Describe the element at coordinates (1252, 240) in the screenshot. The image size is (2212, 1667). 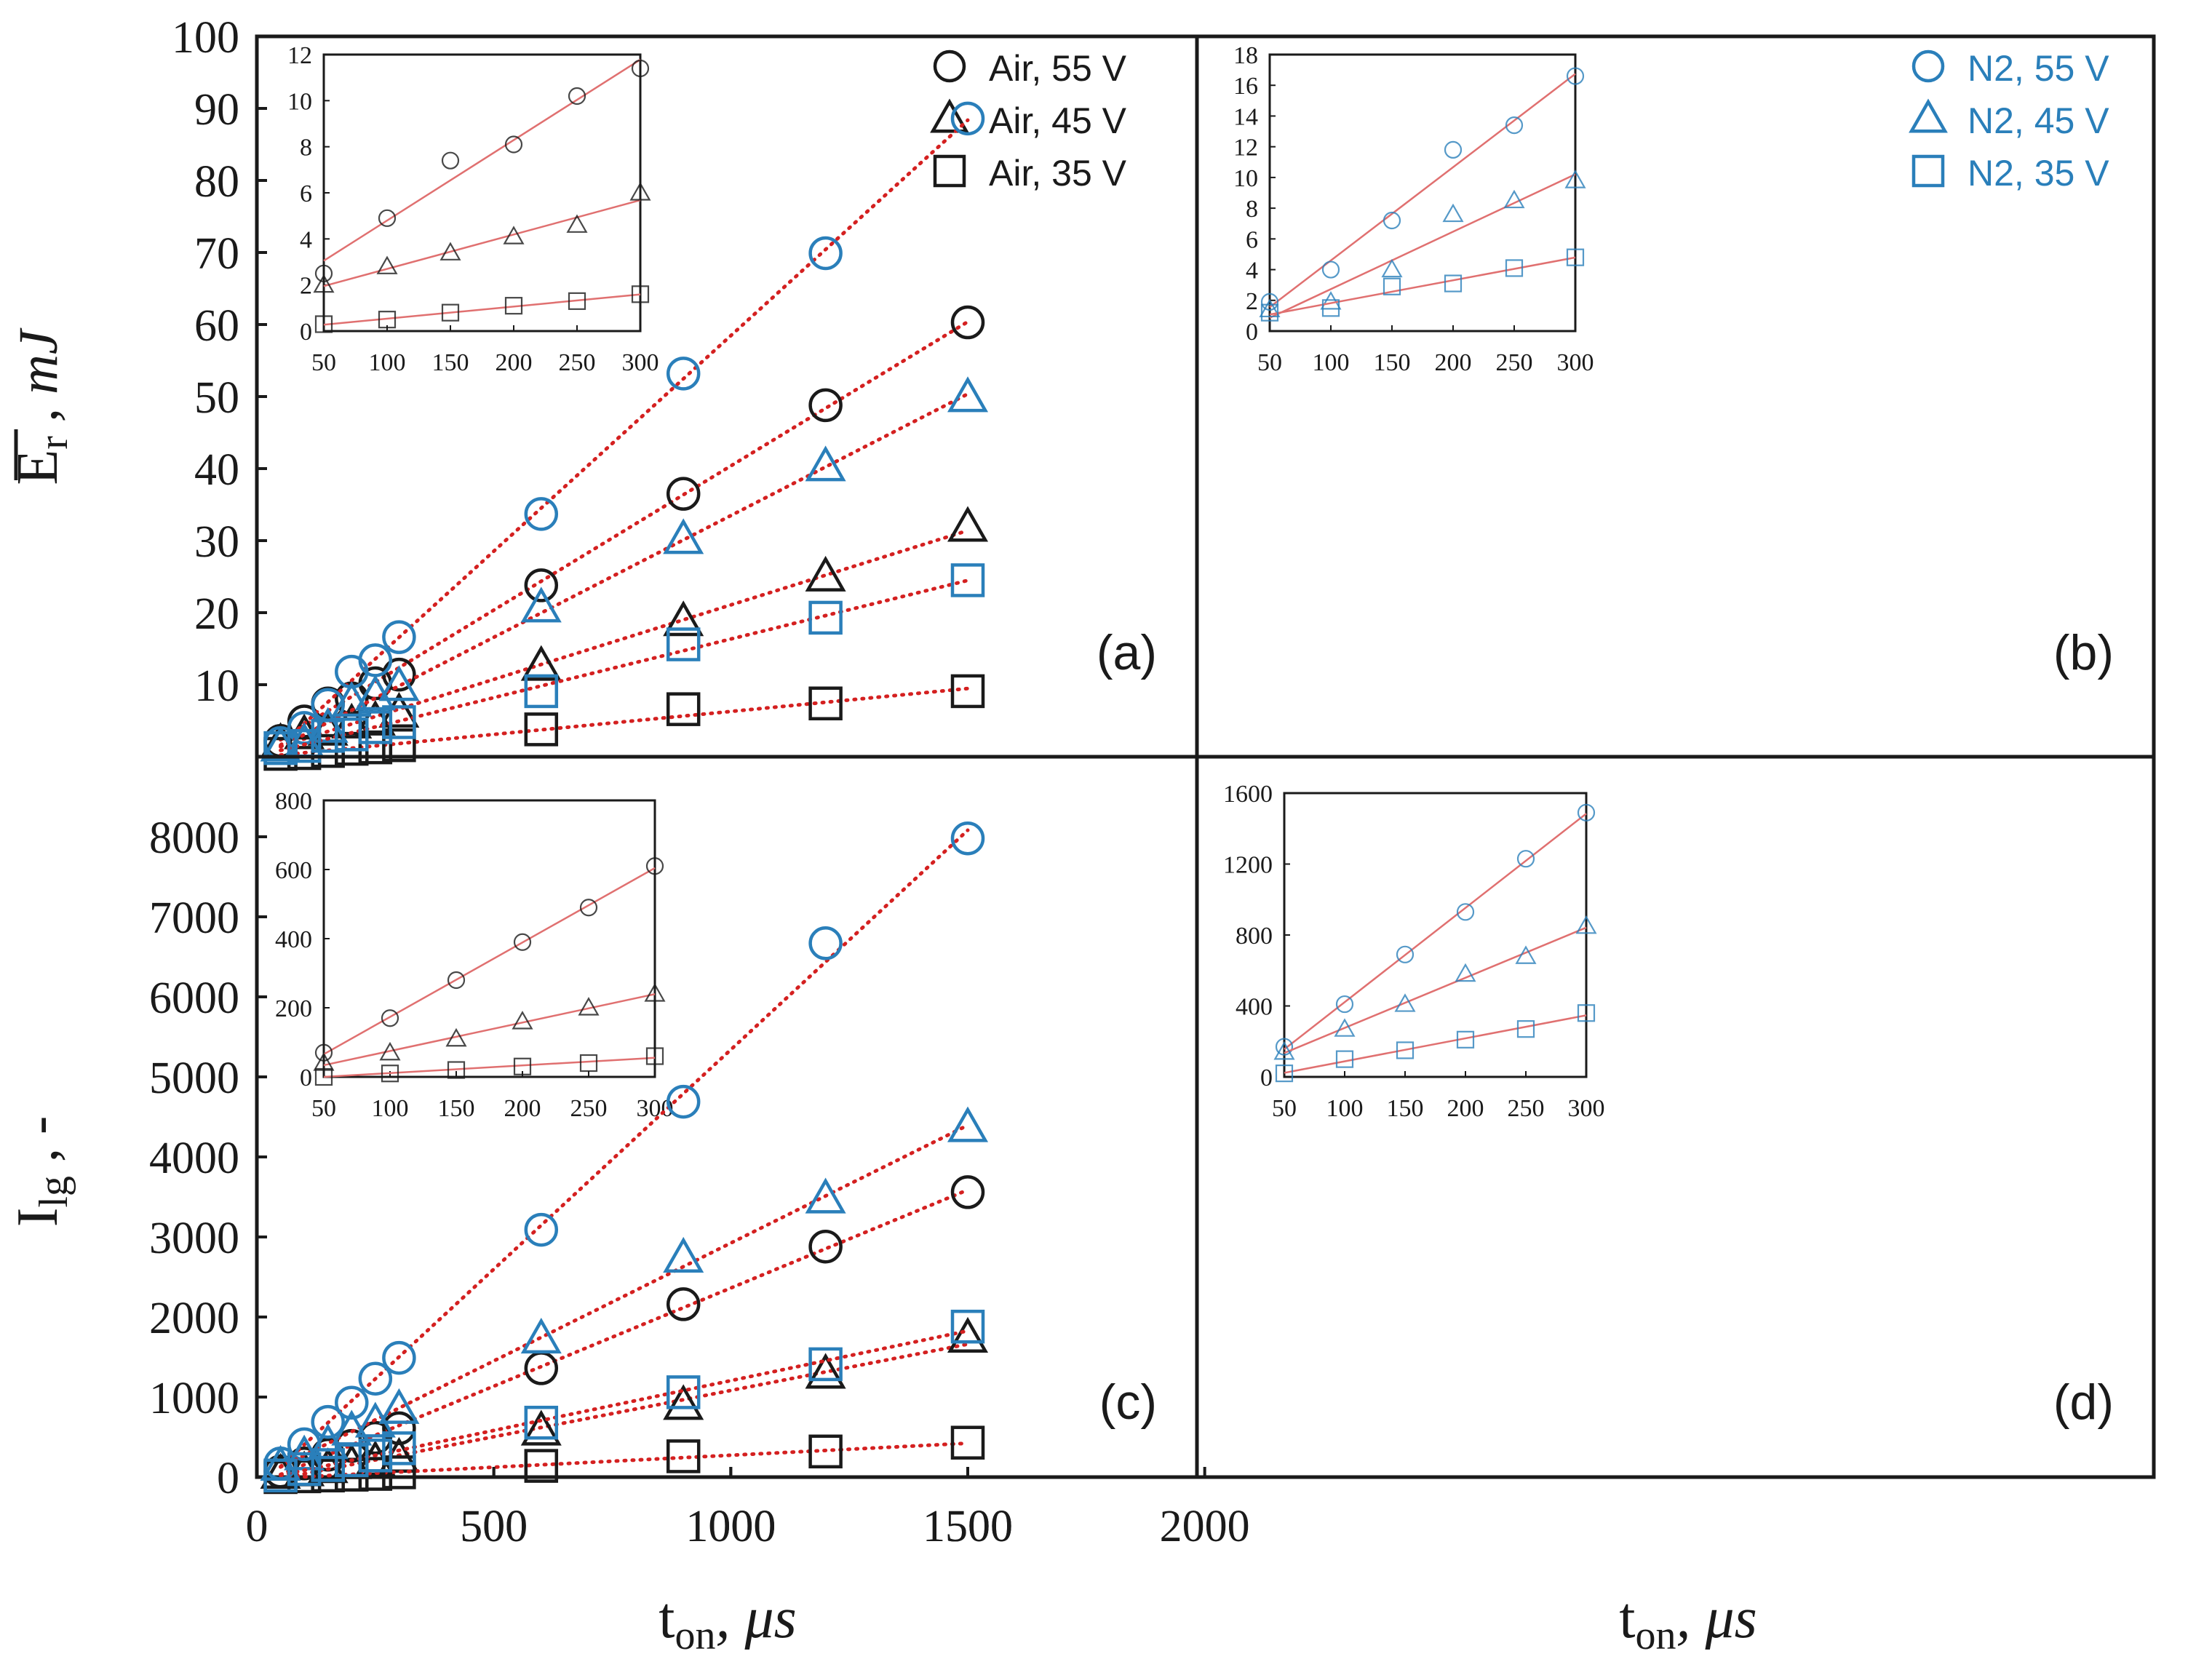
I see `inset-y-tick-label: 6` at that location.